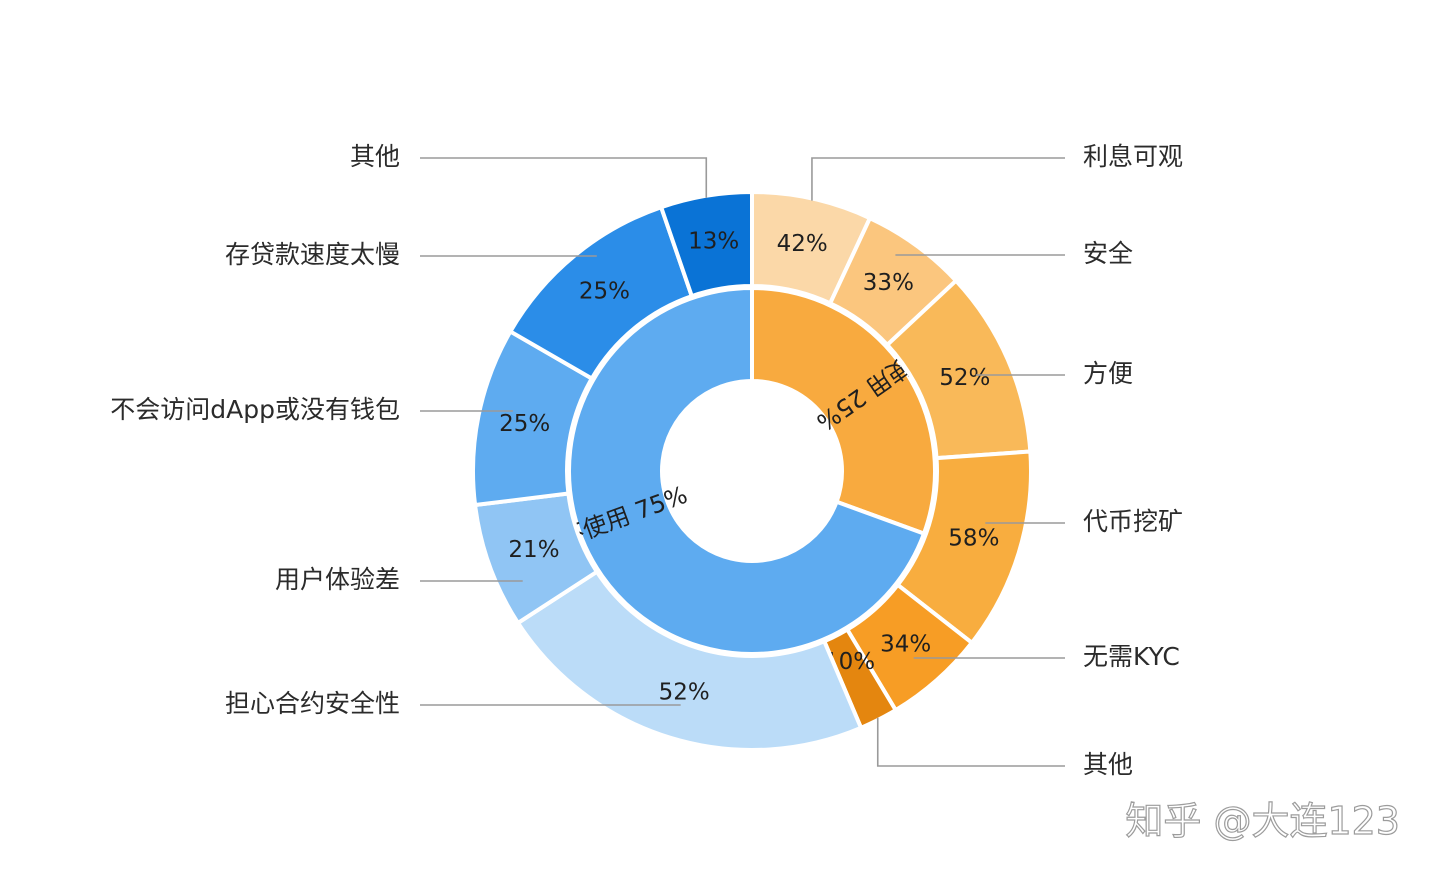  What do you see at coordinates (312, 703) in the screenshot?
I see `category-label: 担心合约安全性` at bounding box center [312, 703].